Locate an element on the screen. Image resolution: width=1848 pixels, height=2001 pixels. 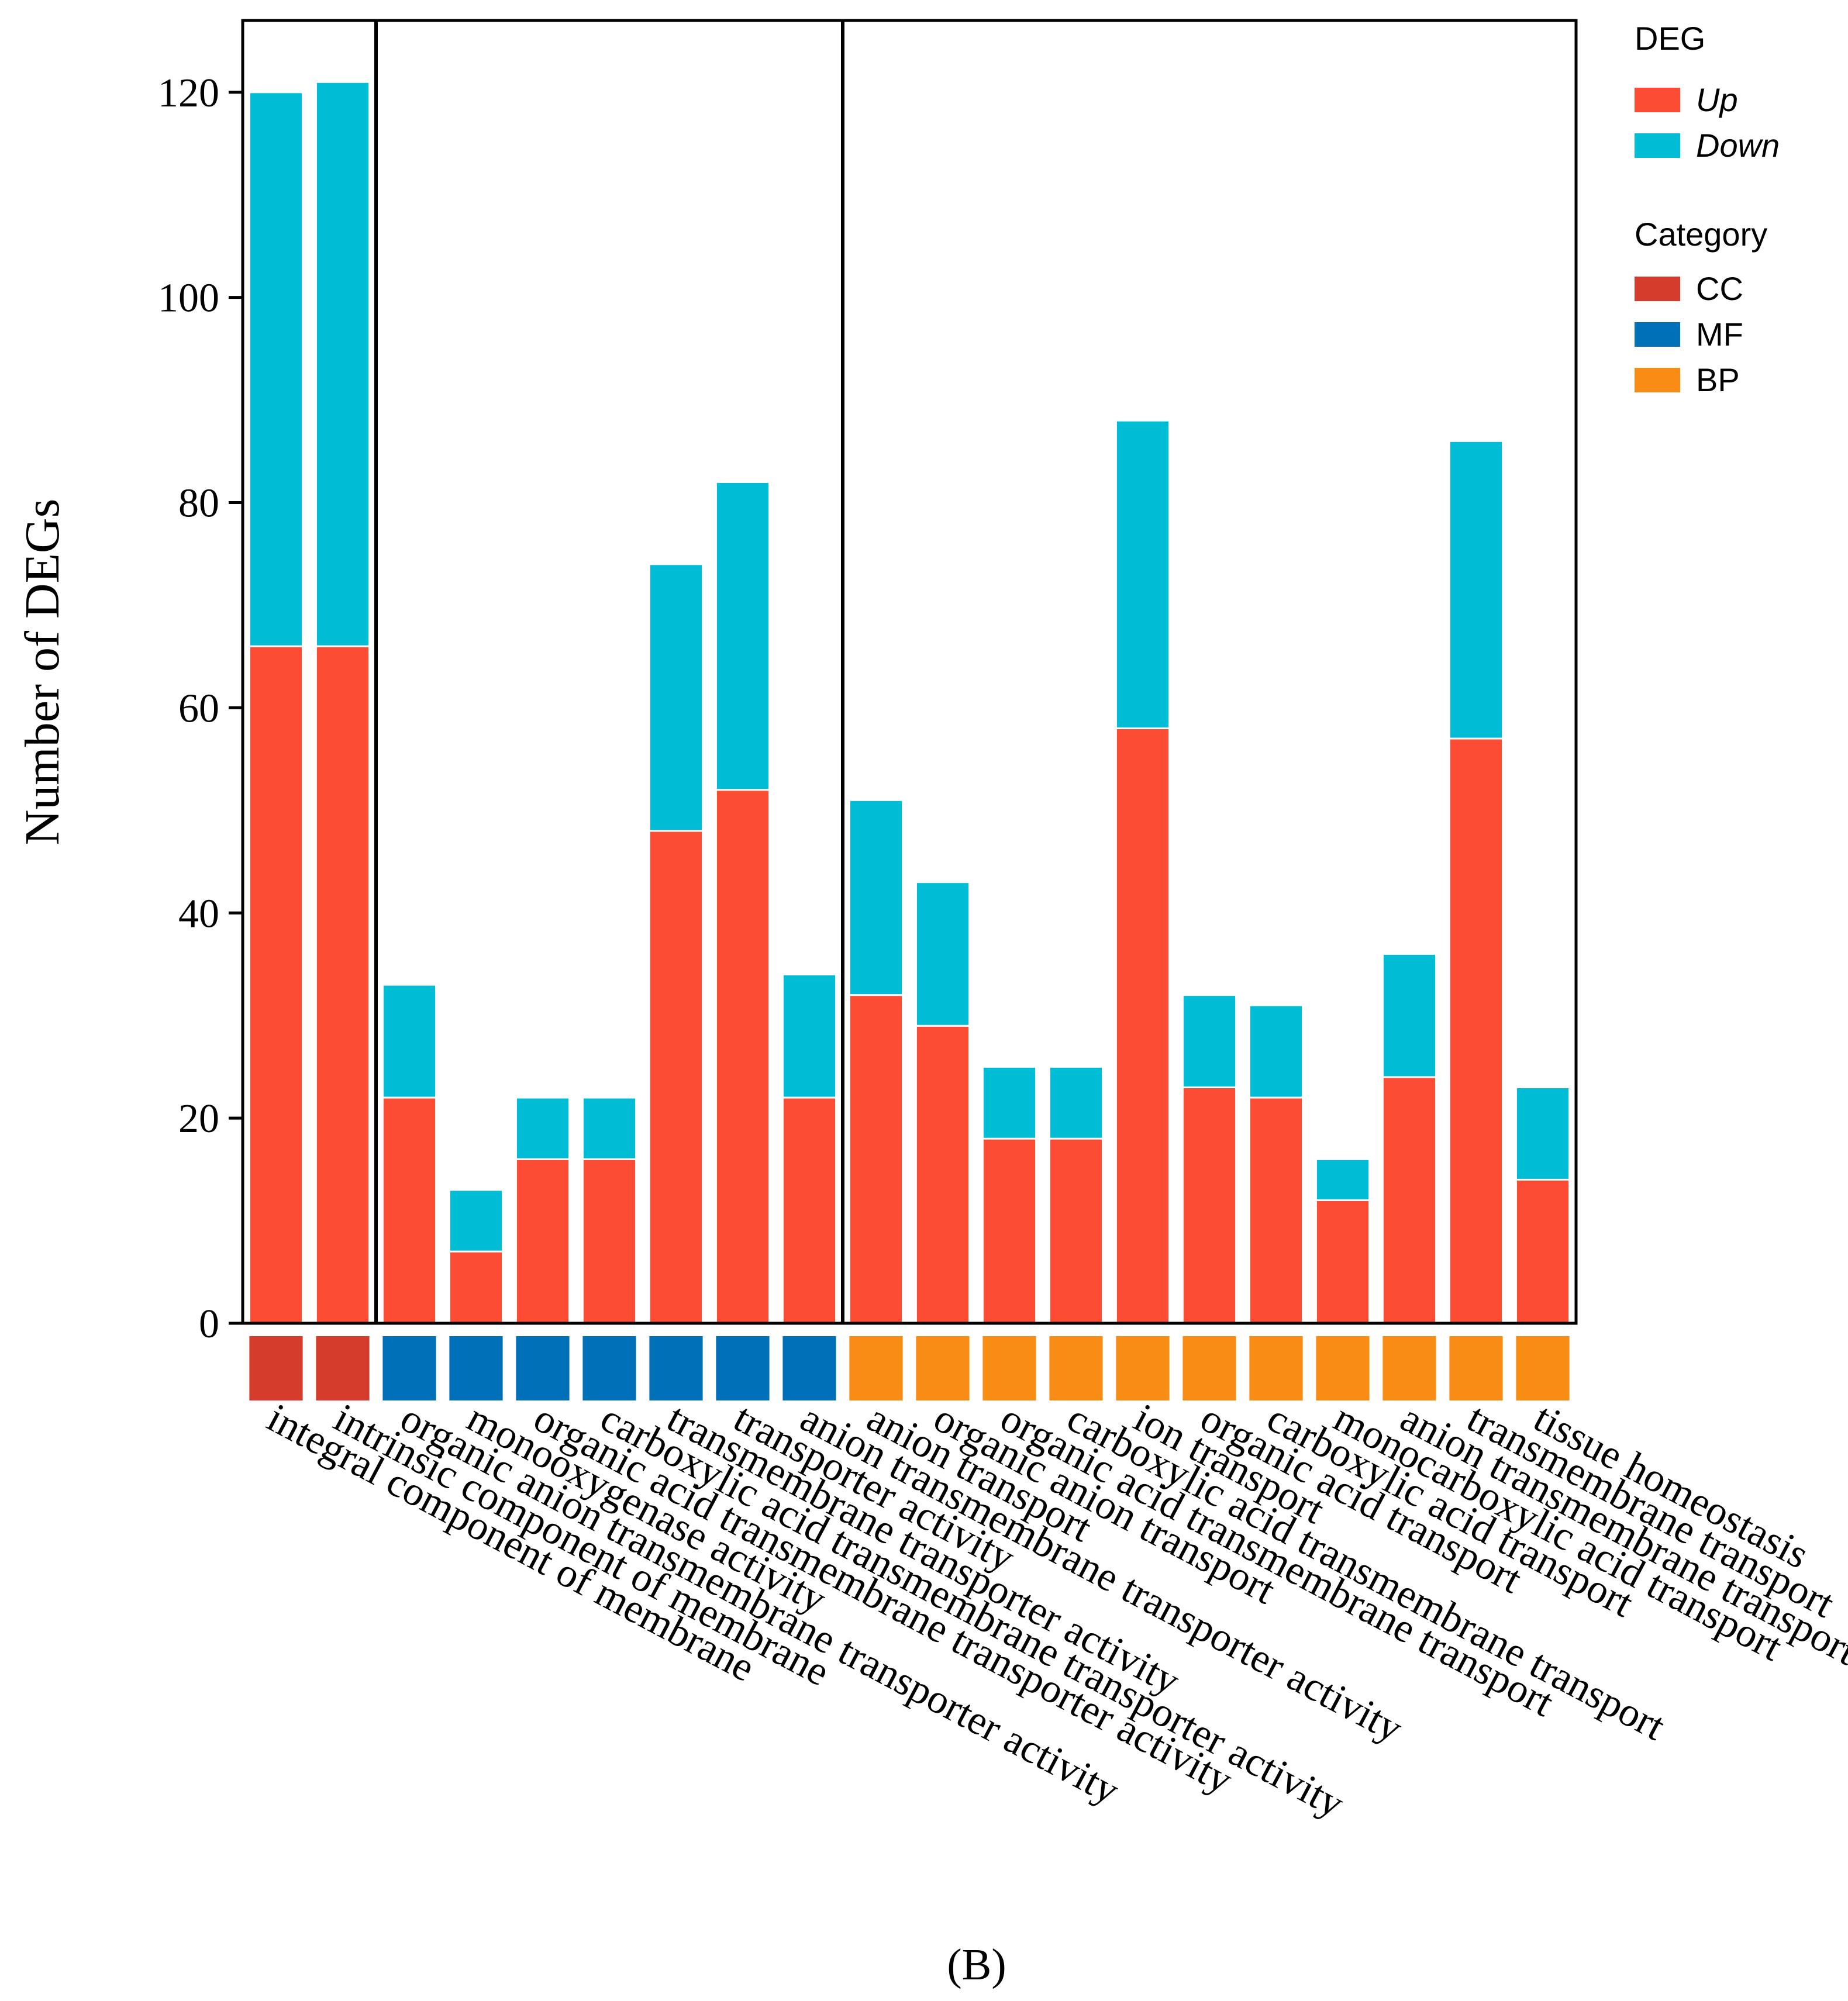
y-tick-label: 120 is located at coordinates (188, 93).